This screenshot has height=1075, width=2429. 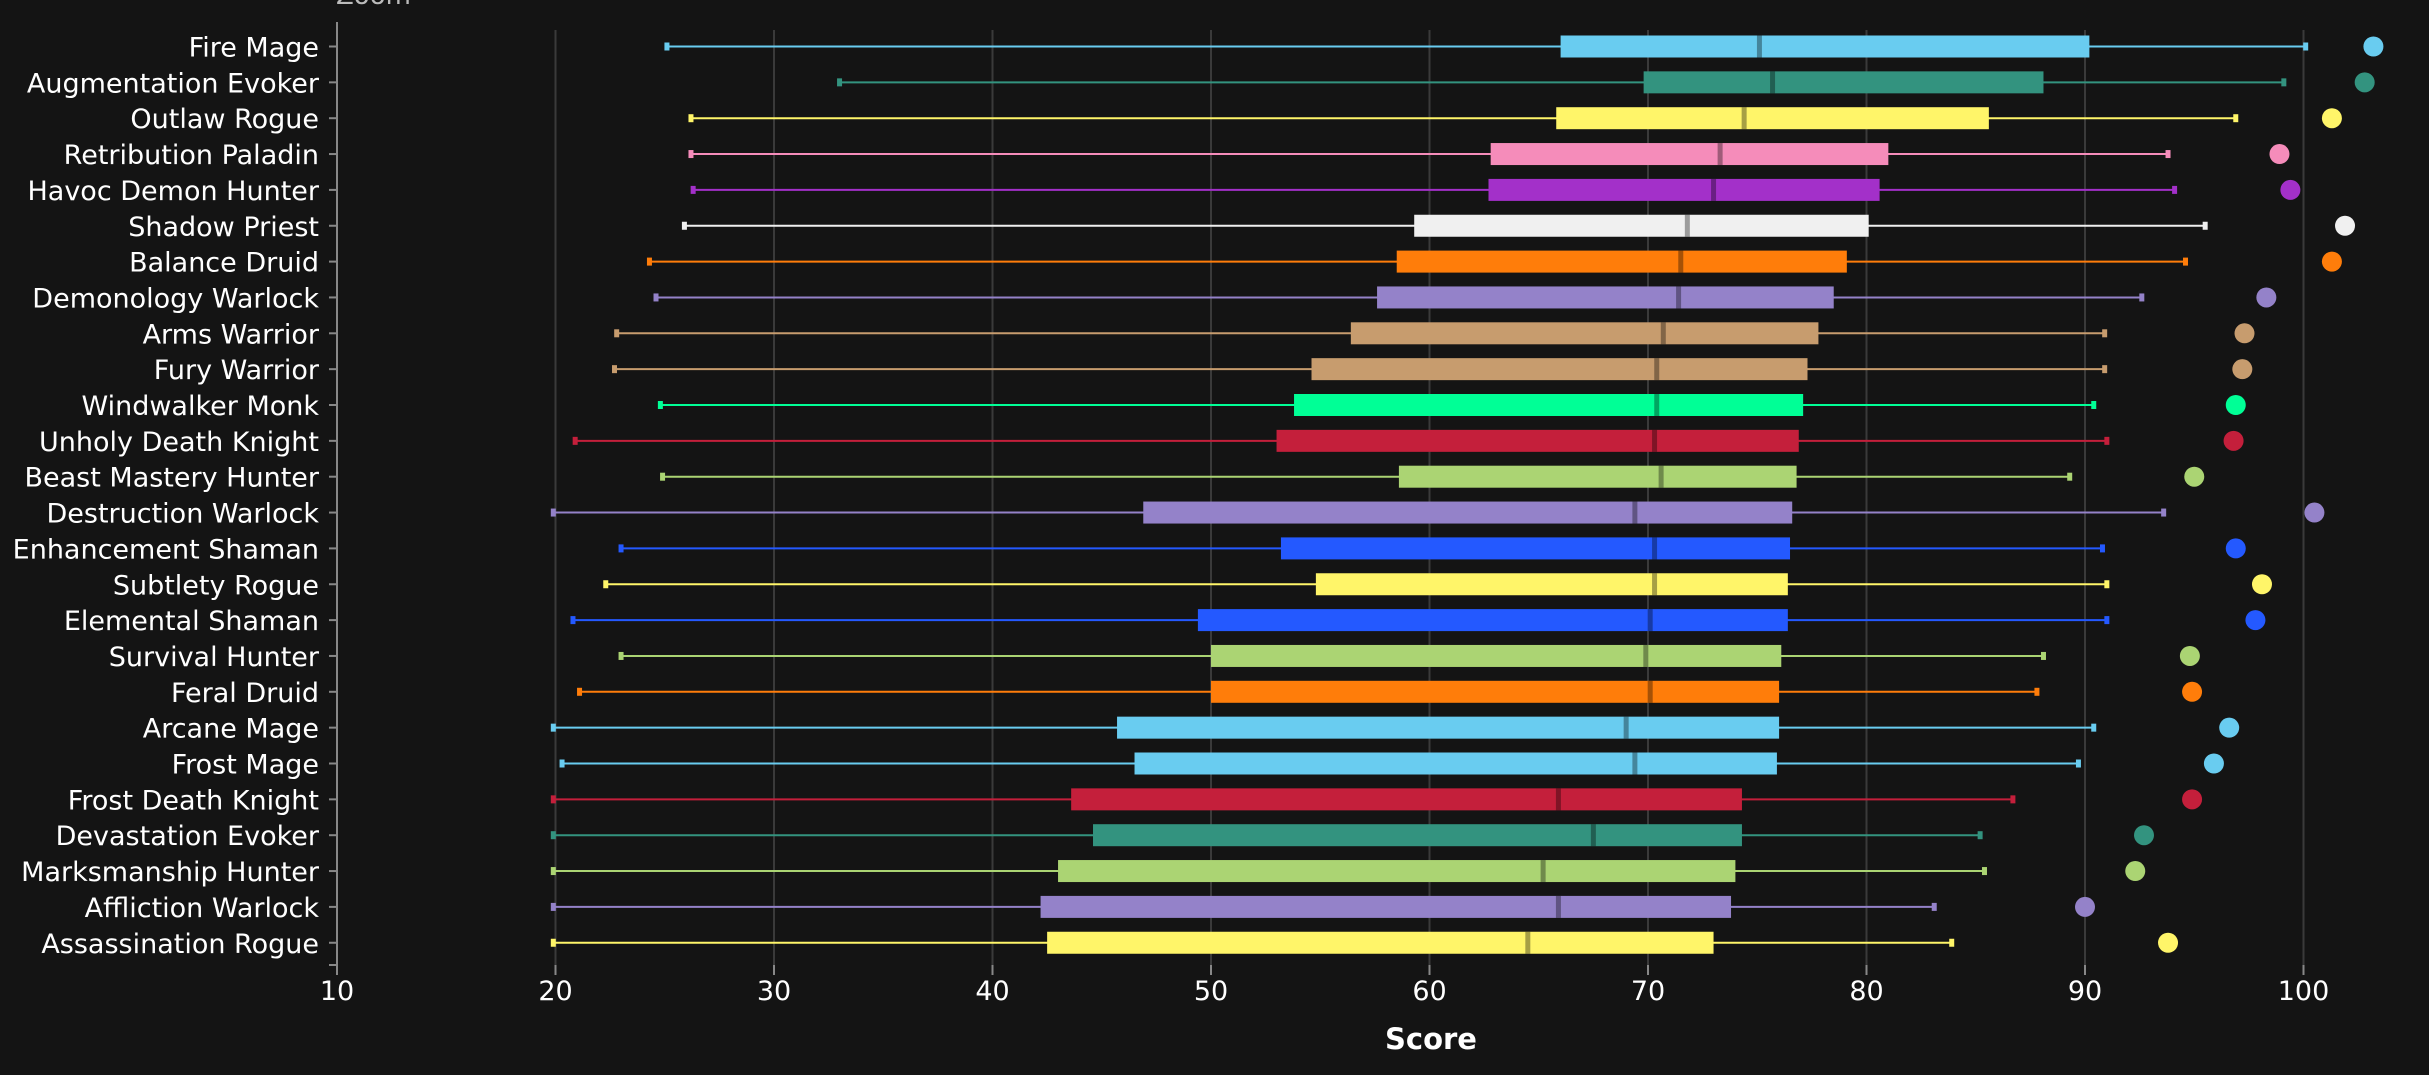 I want to click on box-assassination-rogue, so click(x=1364, y=942).